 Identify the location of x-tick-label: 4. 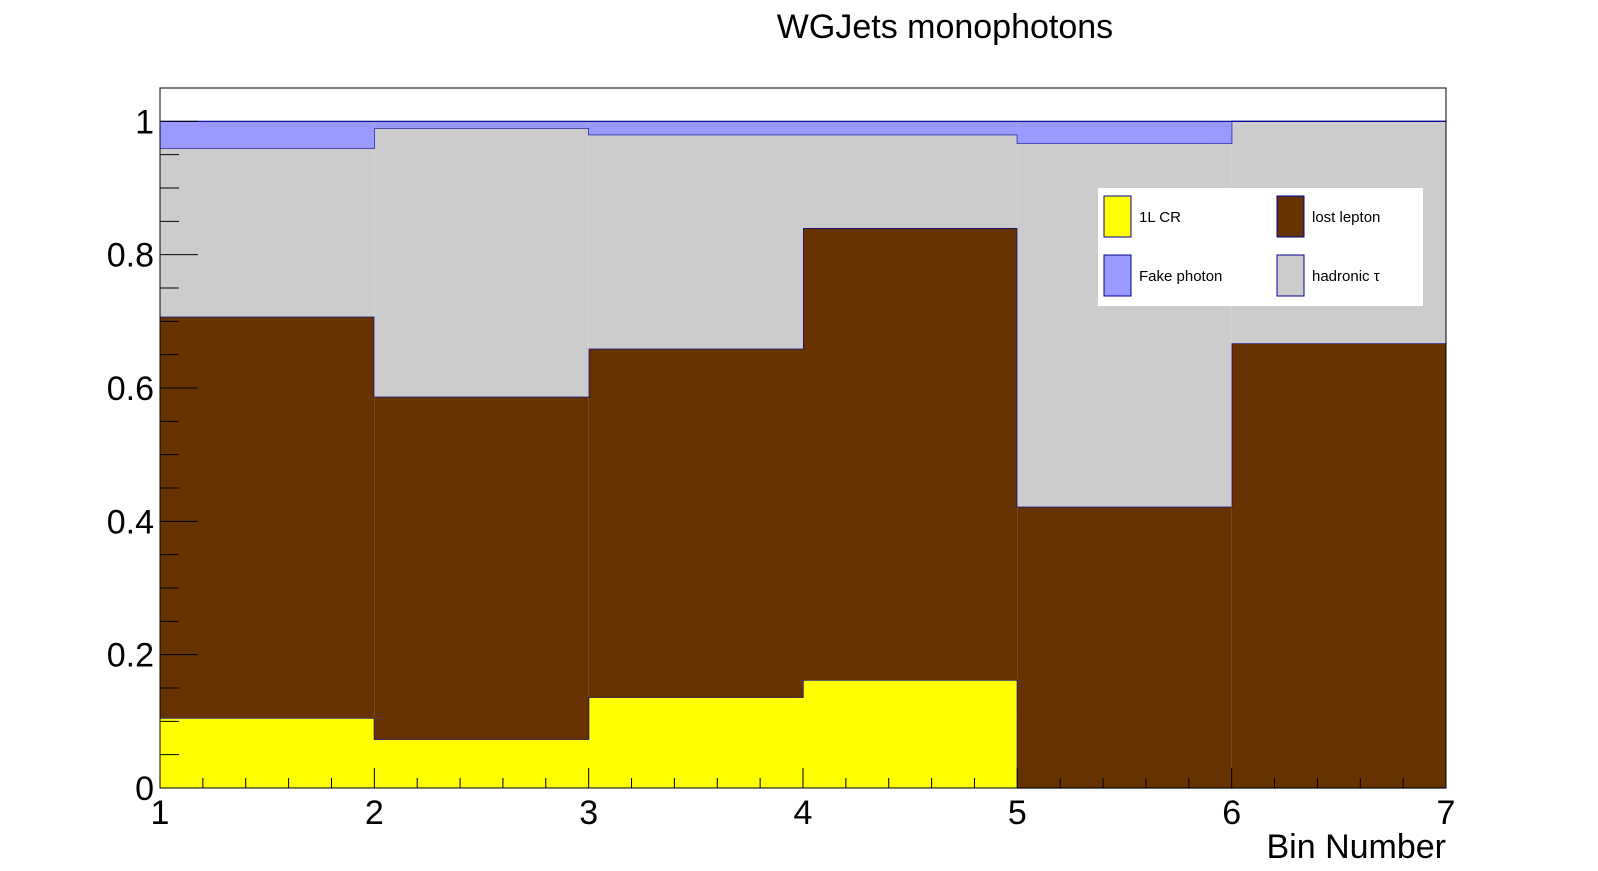
(803, 813).